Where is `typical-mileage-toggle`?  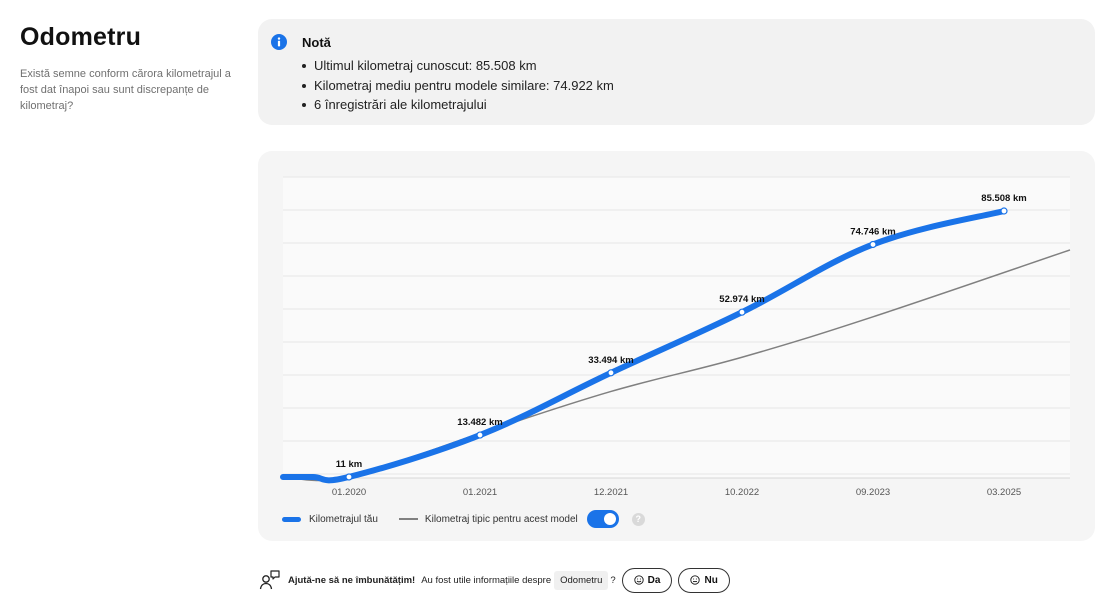
typical-mileage-toggle is located at coordinates (602, 519).